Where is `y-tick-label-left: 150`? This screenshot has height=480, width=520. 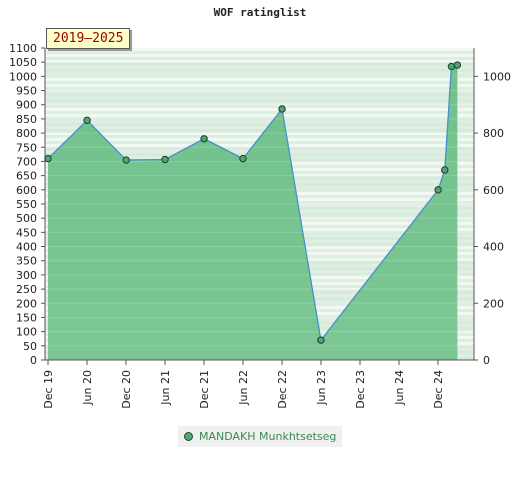 y-tick-label-left: 150 is located at coordinates (26, 317).